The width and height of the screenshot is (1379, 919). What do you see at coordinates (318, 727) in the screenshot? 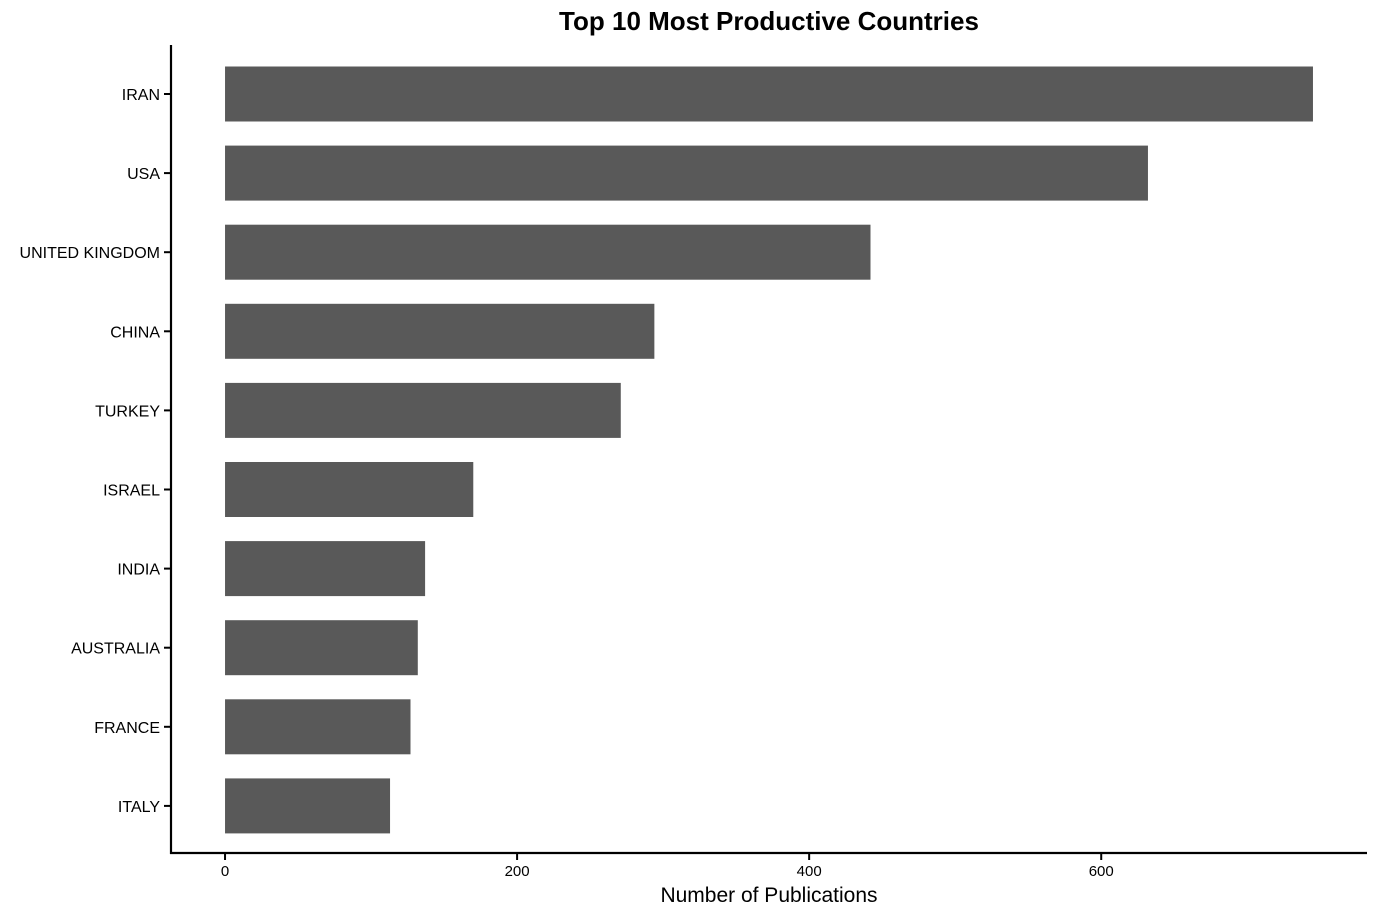
I see `bar-france` at bounding box center [318, 727].